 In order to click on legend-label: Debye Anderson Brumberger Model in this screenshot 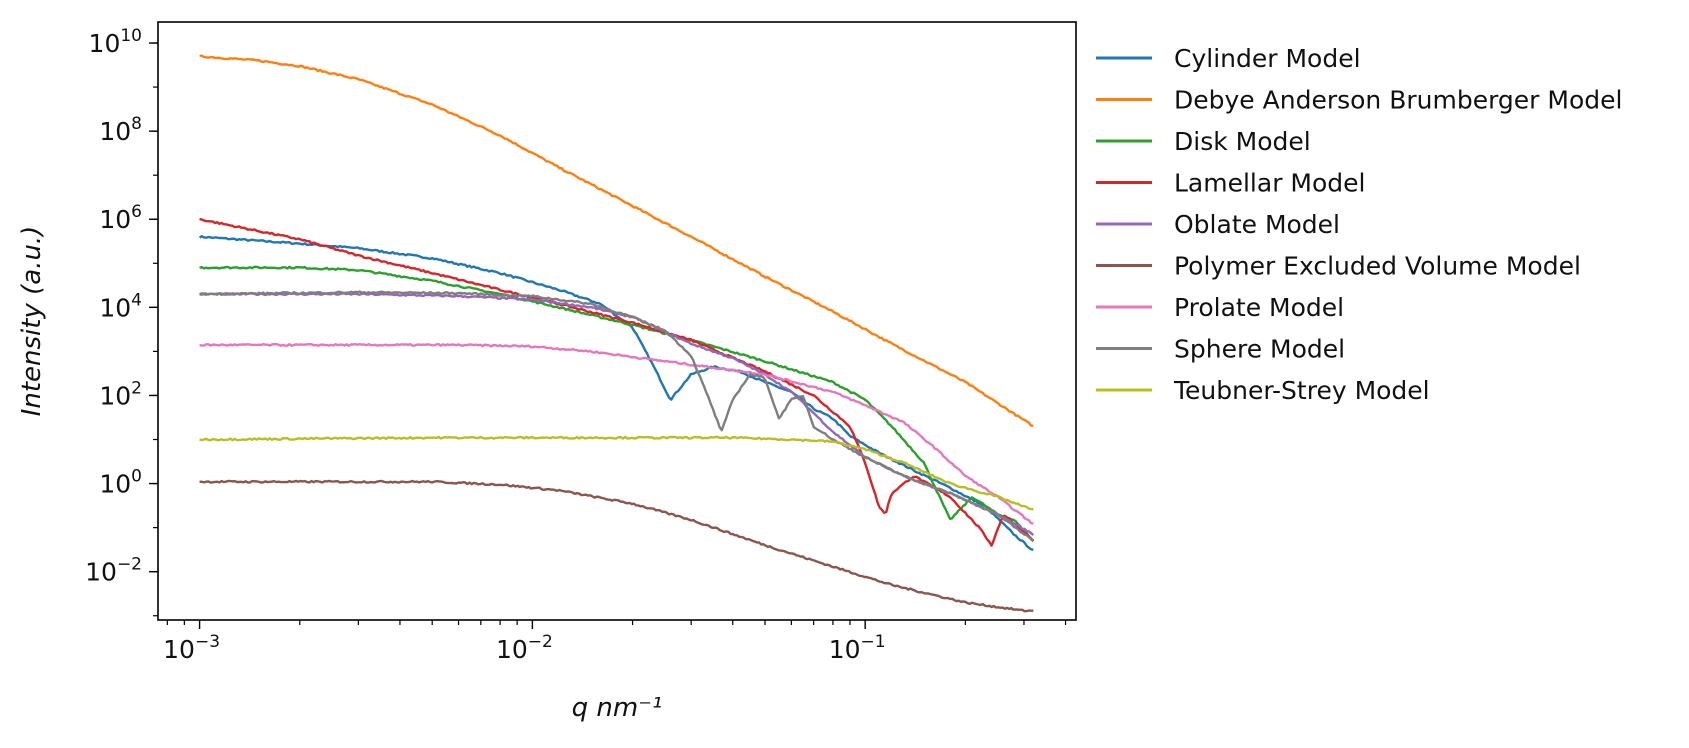, I will do `click(1398, 100)`.